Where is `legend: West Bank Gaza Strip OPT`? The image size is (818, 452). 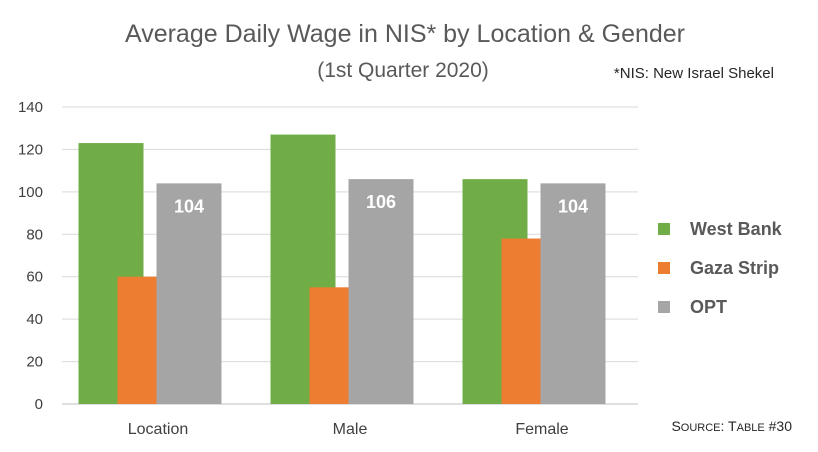
legend: West Bank Gaza Strip OPT is located at coordinates (720, 268).